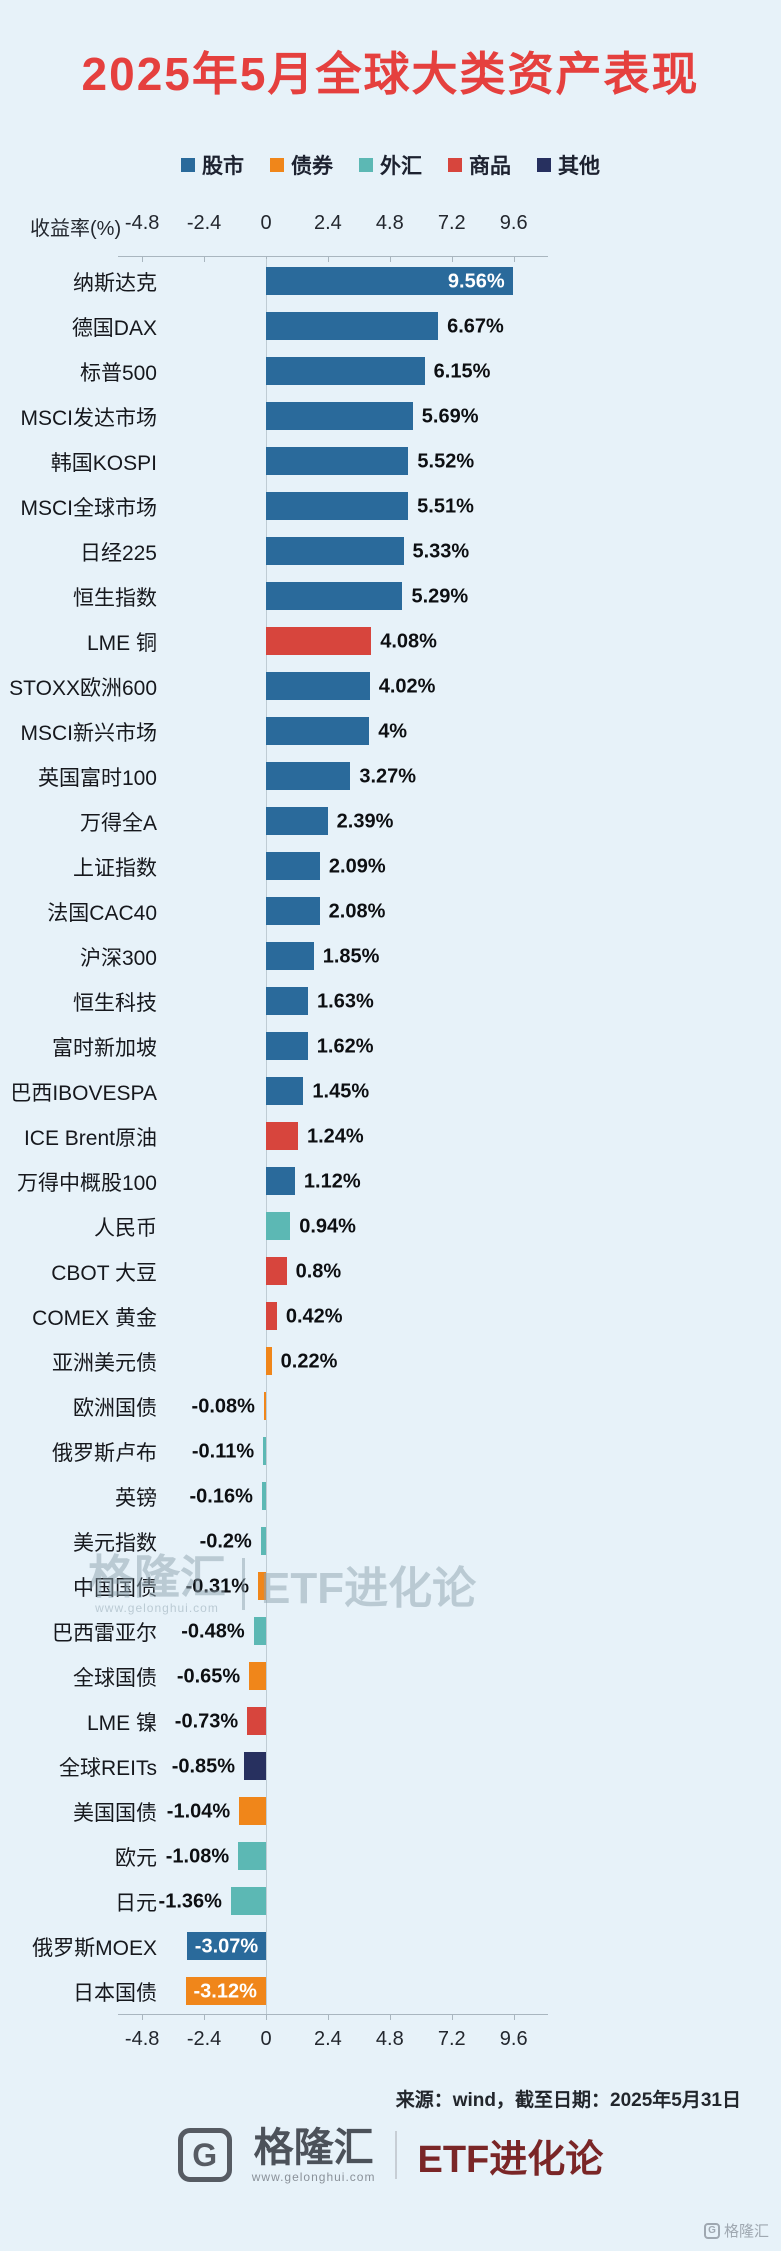 This screenshot has width=781, height=2251. I want to click on category-label: 恒生科技, so click(115, 1003).